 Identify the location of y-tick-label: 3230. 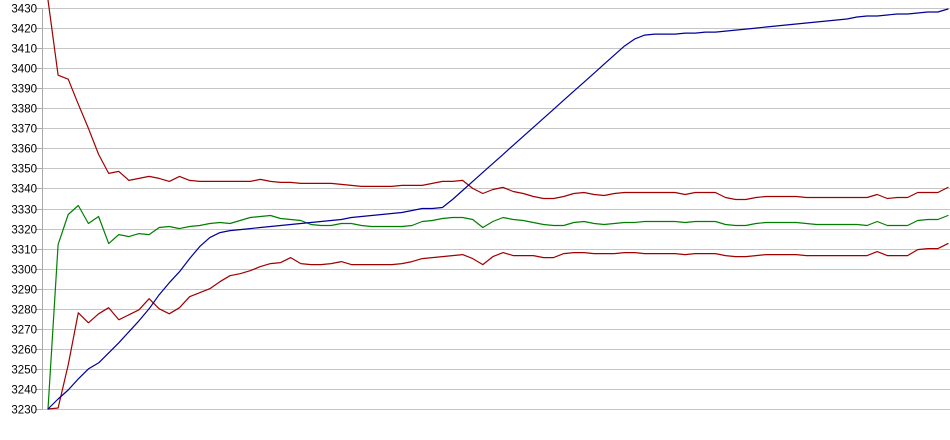
(24, 411).